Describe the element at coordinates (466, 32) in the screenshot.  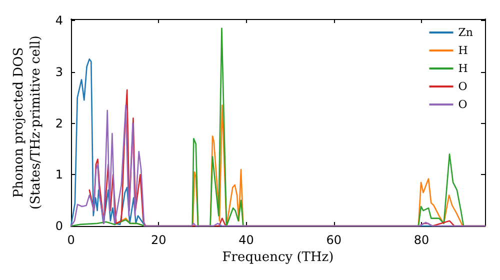
I see `legend-label: Zn` at that location.